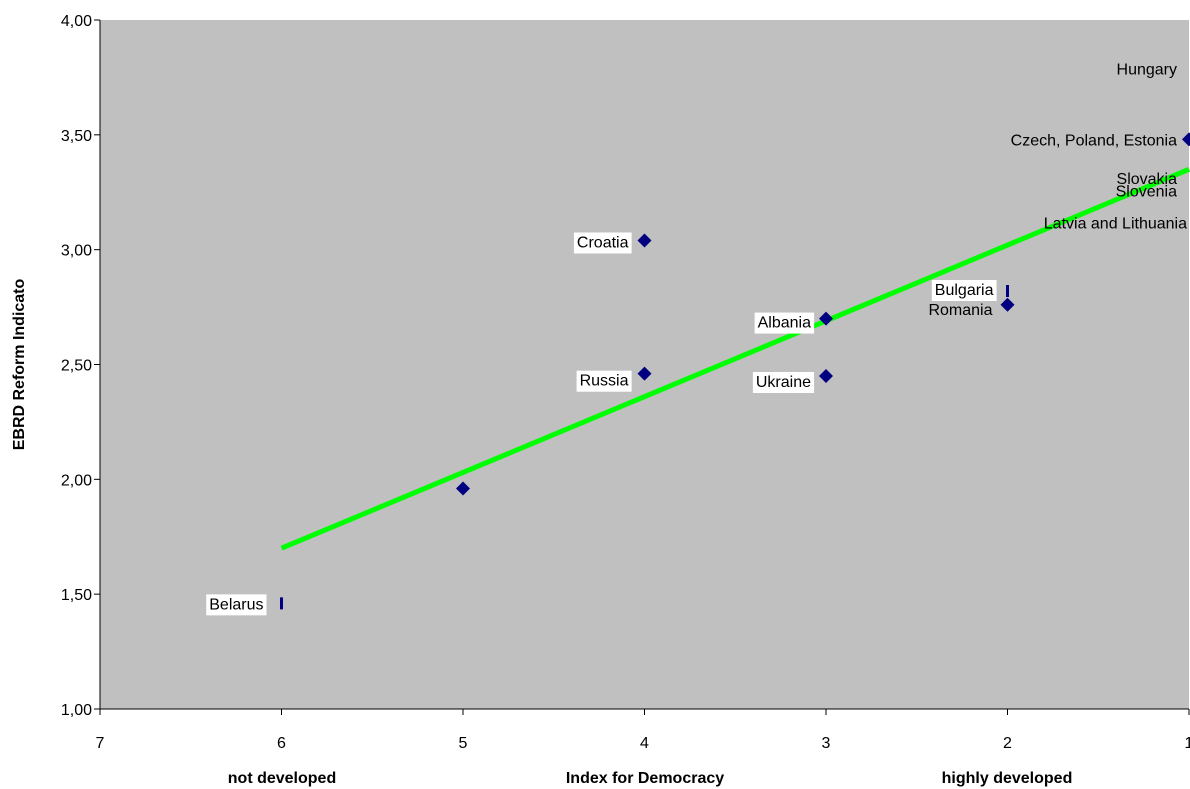 The width and height of the screenshot is (1190, 789). I want to click on point-label: Slovakia, so click(1147, 179).